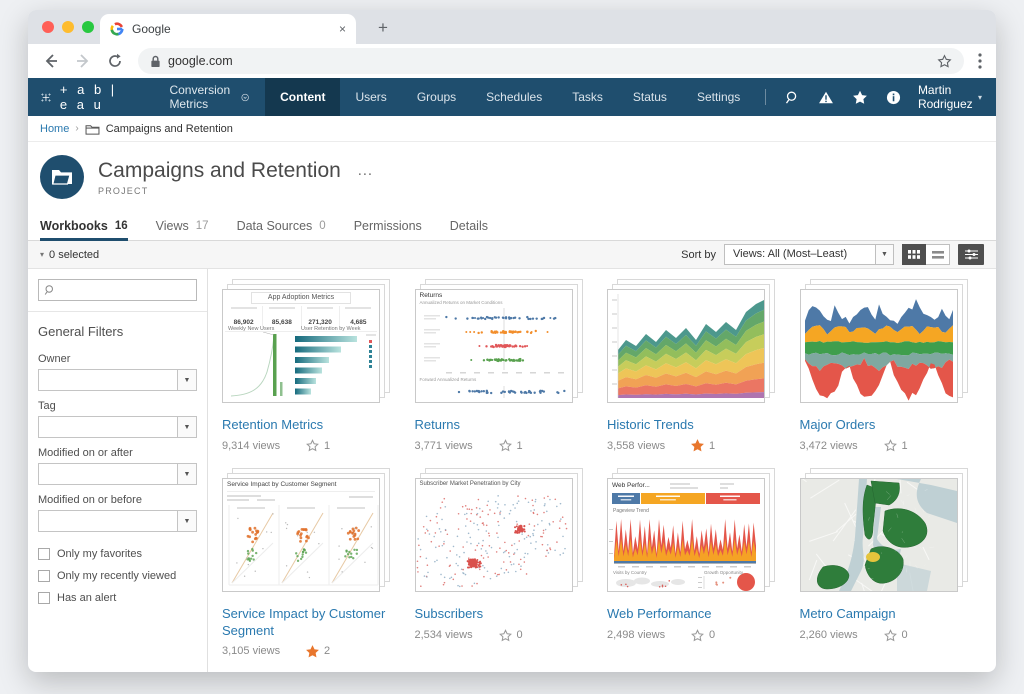 This screenshot has width=1024, height=694. I want to click on filters-toggle-button, so click(971, 254).